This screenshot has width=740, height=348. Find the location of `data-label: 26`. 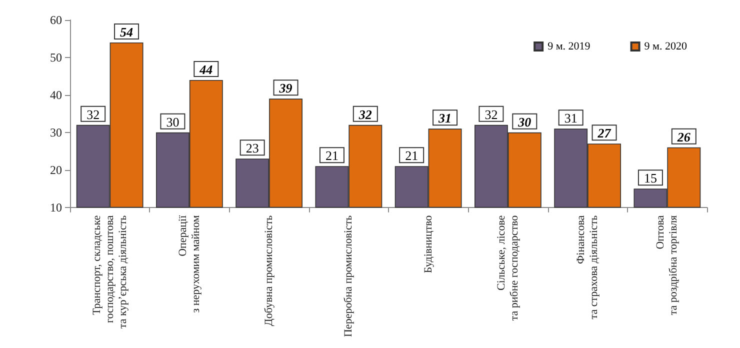

data-label: 26 is located at coordinates (683, 136).